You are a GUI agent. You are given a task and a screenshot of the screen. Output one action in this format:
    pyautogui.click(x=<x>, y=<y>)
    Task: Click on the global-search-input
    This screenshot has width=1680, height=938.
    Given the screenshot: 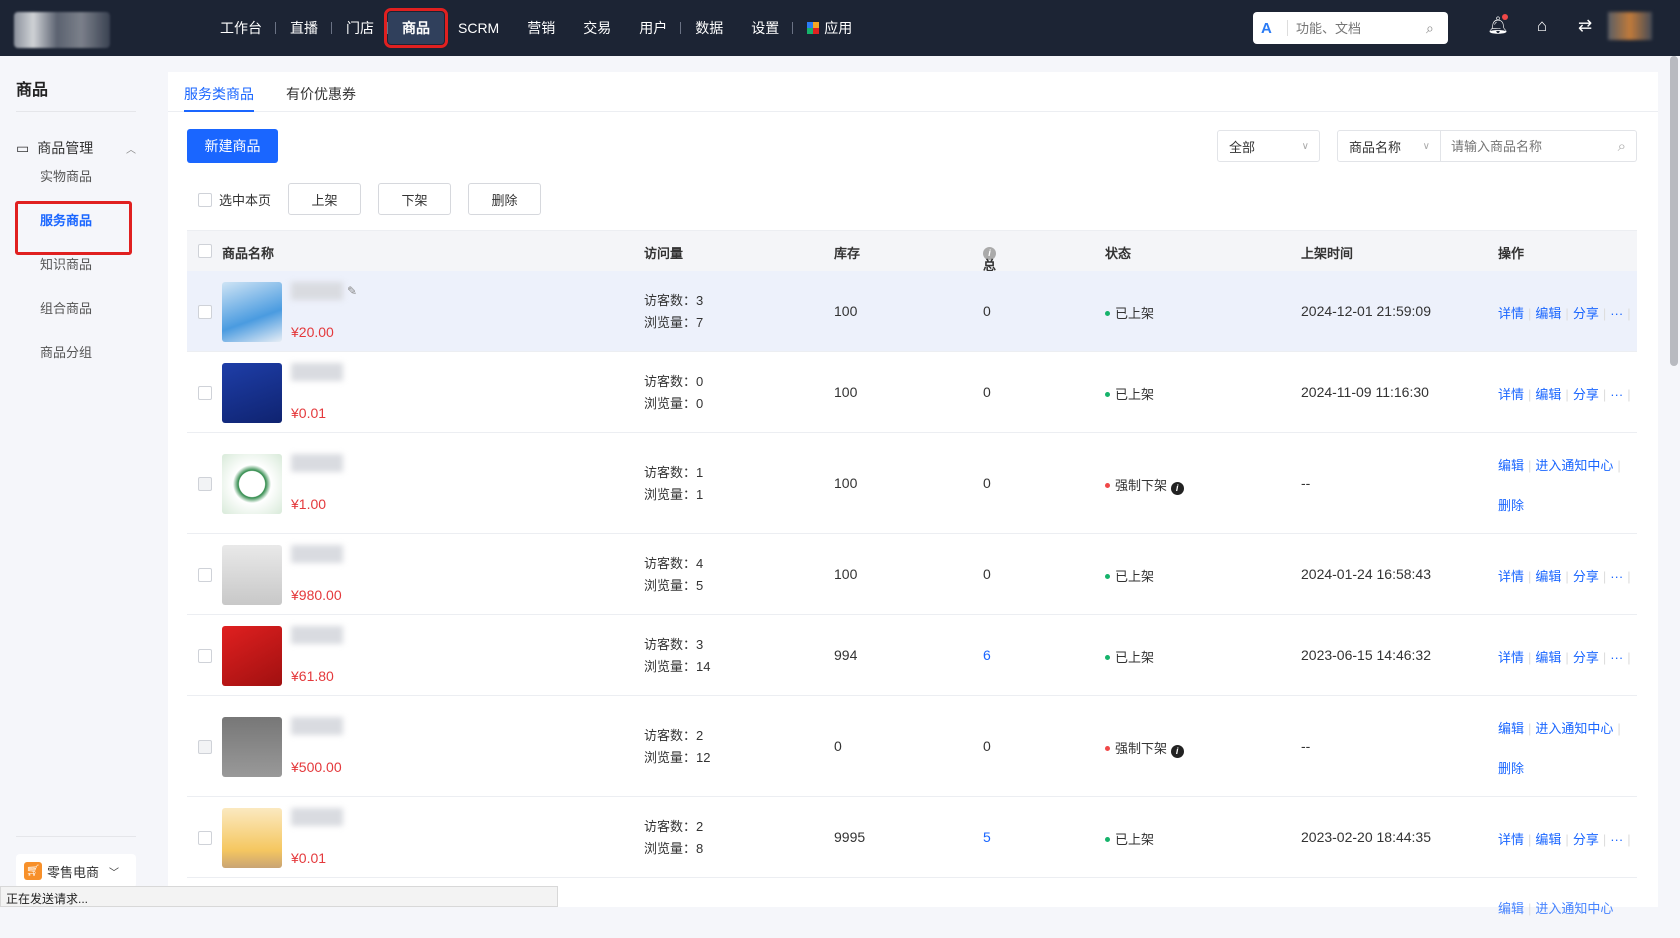 What is the action you would take?
    pyautogui.click(x=1361, y=28)
    